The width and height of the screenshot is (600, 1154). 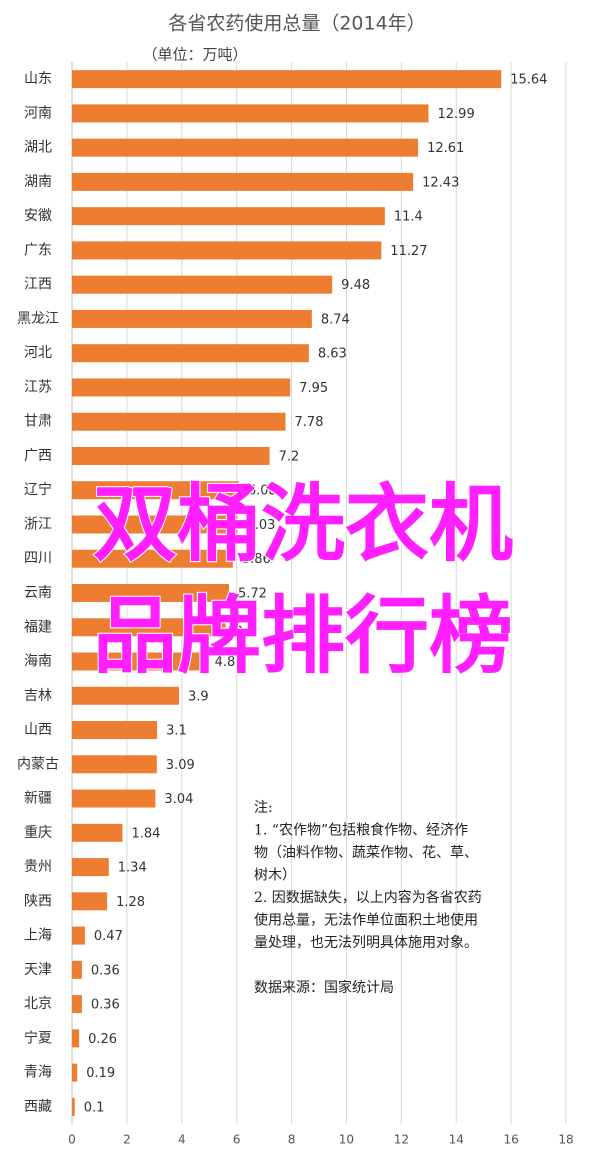 What do you see at coordinates (108, 936) in the screenshot?
I see `value-label: 0.47` at bounding box center [108, 936].